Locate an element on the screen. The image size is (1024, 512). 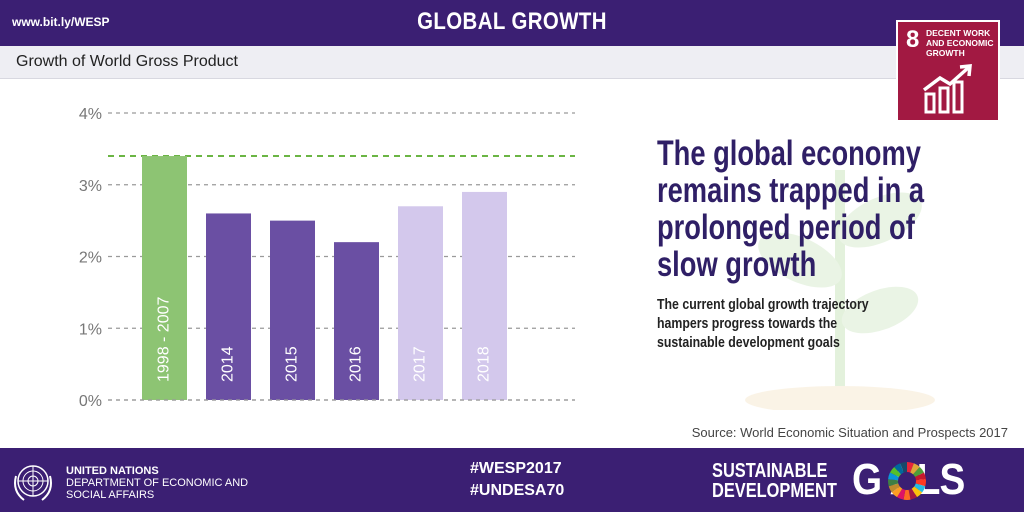
sdg-wheel-icon is located at coordinates (907, 481).